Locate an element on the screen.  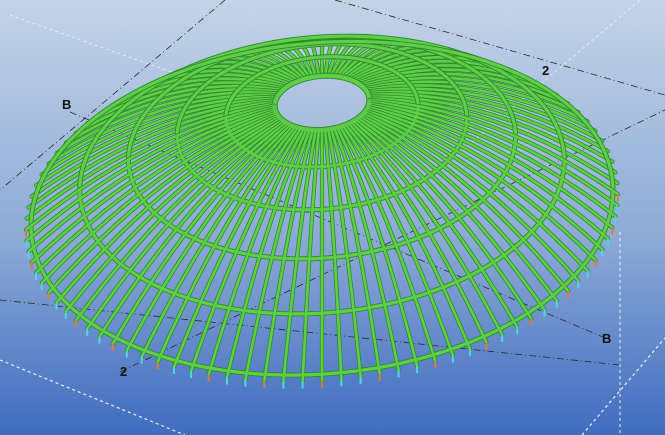
grid-line-north is located at coordinates (499, 48).